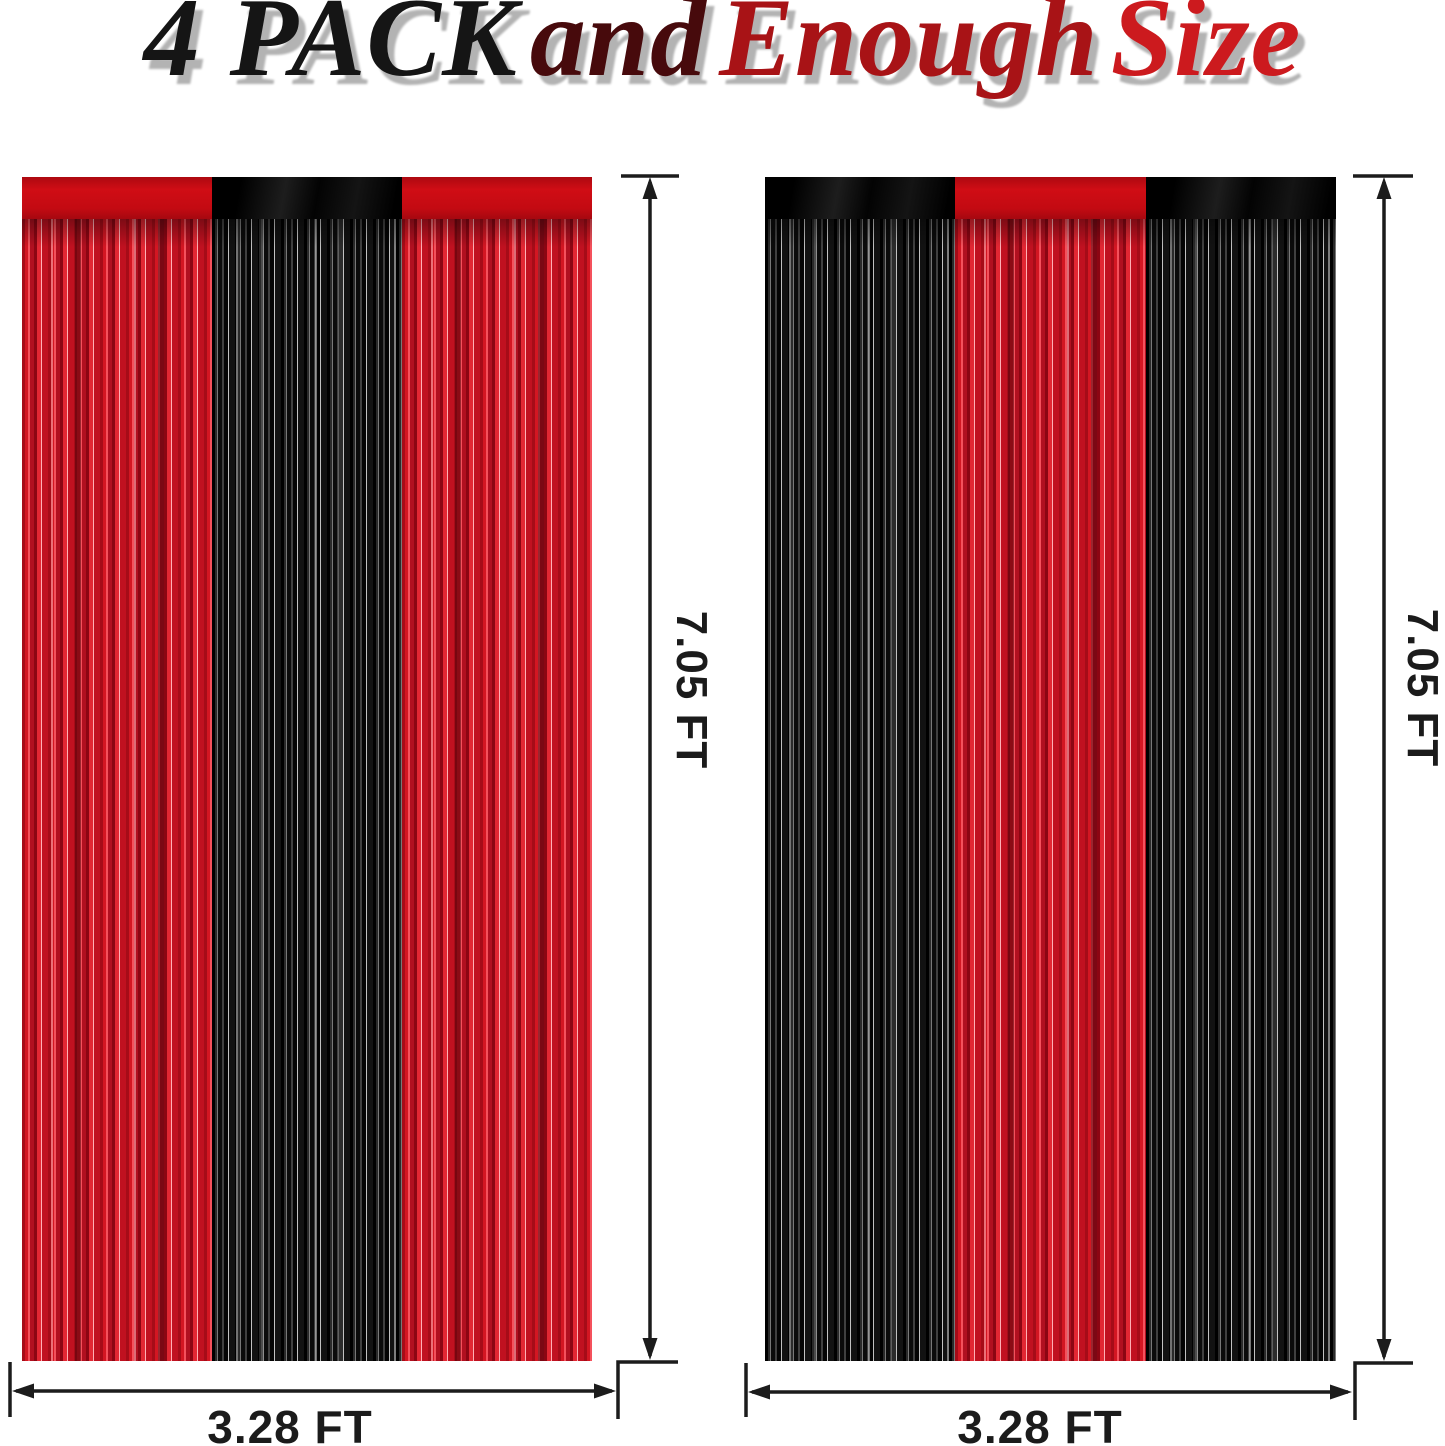  I want to click on width-label-left: 3.28 FT, so click(290, 1423).